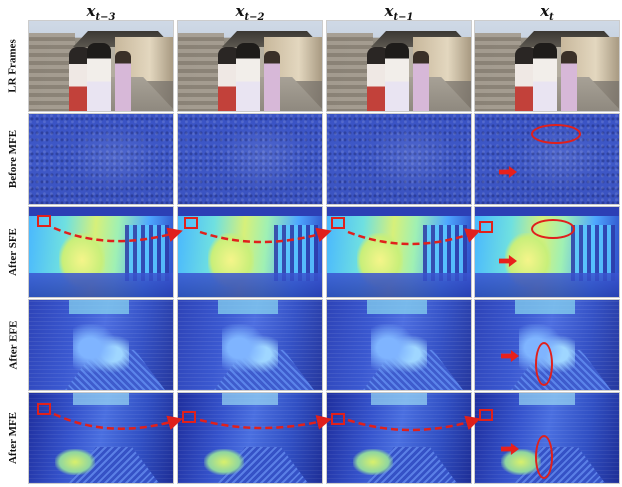 This screenshot has width=622, height=487. I want to click on row-label: After MFE, so click(13, 438).